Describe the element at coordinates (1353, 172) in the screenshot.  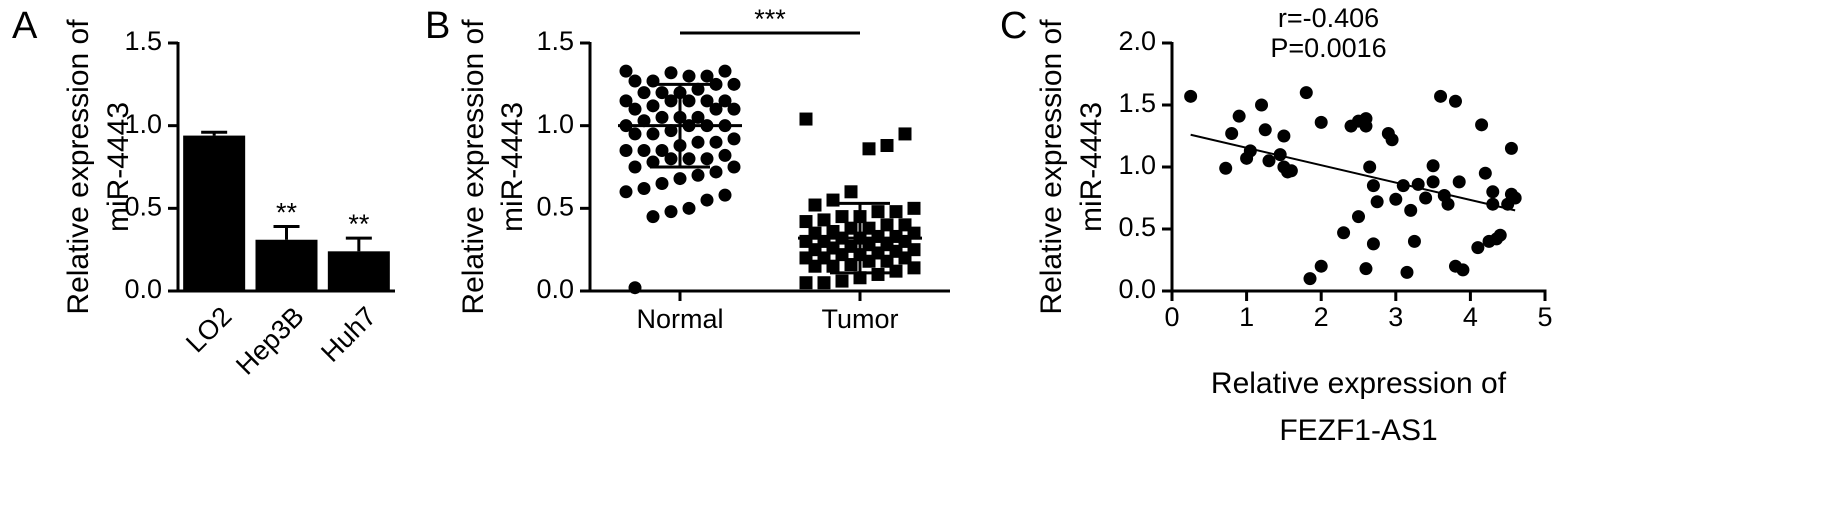
I see `regression-line` at that location.